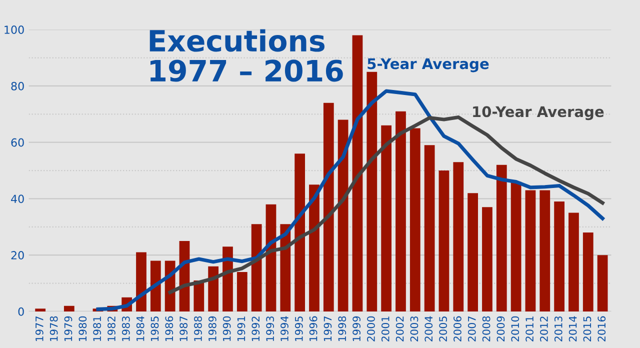 The height and width of the screenshot is (348, 640). I want to click on x-tick-label: 2009, so click(500, 329).